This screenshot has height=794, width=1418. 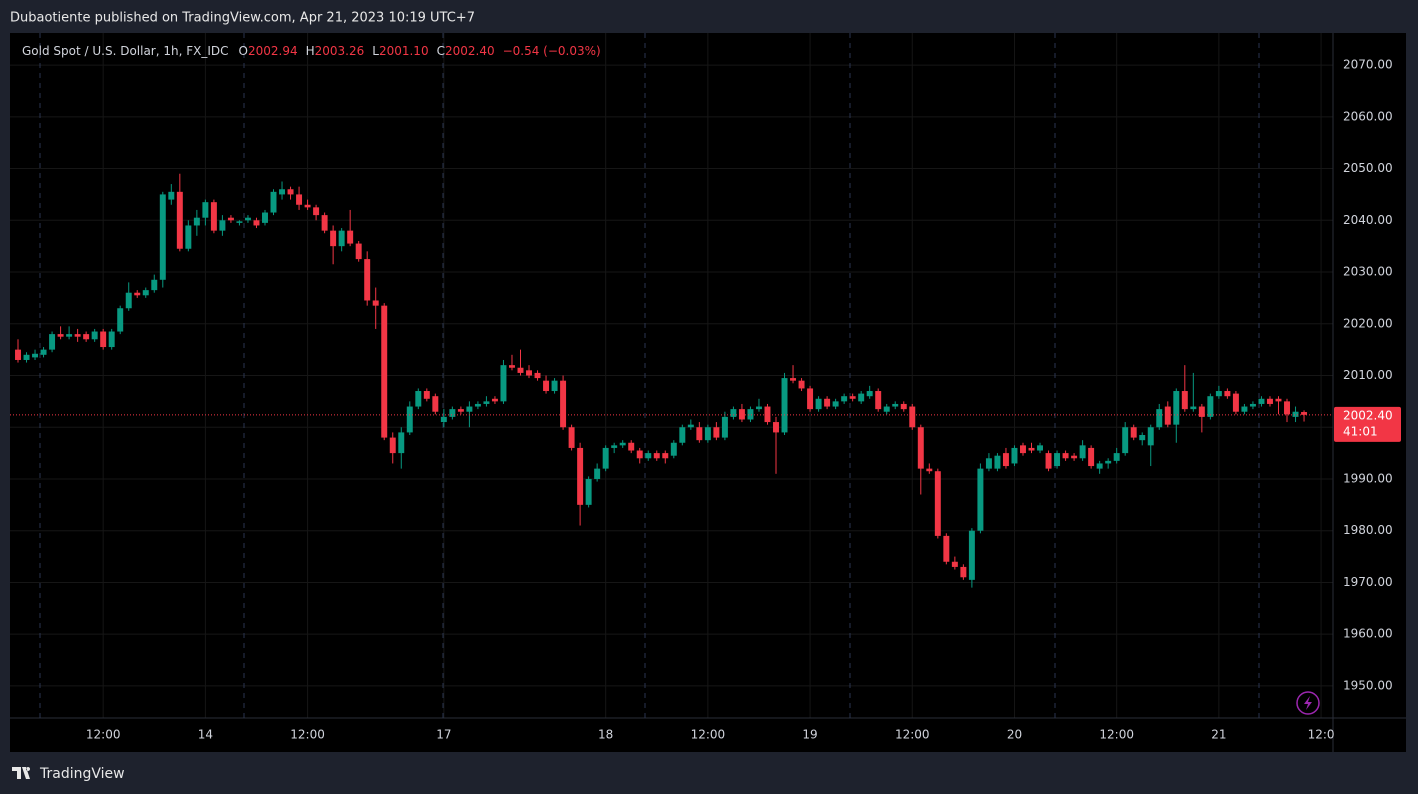 What do you see at coordinates (1368, 272) in the screenshot?
I see `y-tick-label: 2030.00` at bounding box center [1368, 272].